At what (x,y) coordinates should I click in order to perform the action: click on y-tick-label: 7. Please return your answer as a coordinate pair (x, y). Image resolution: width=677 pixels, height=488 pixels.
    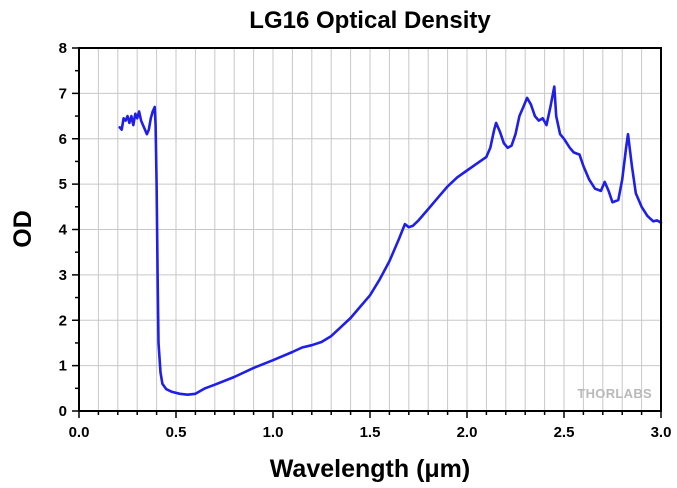
    Looking at the image, I should click on (63, 93).